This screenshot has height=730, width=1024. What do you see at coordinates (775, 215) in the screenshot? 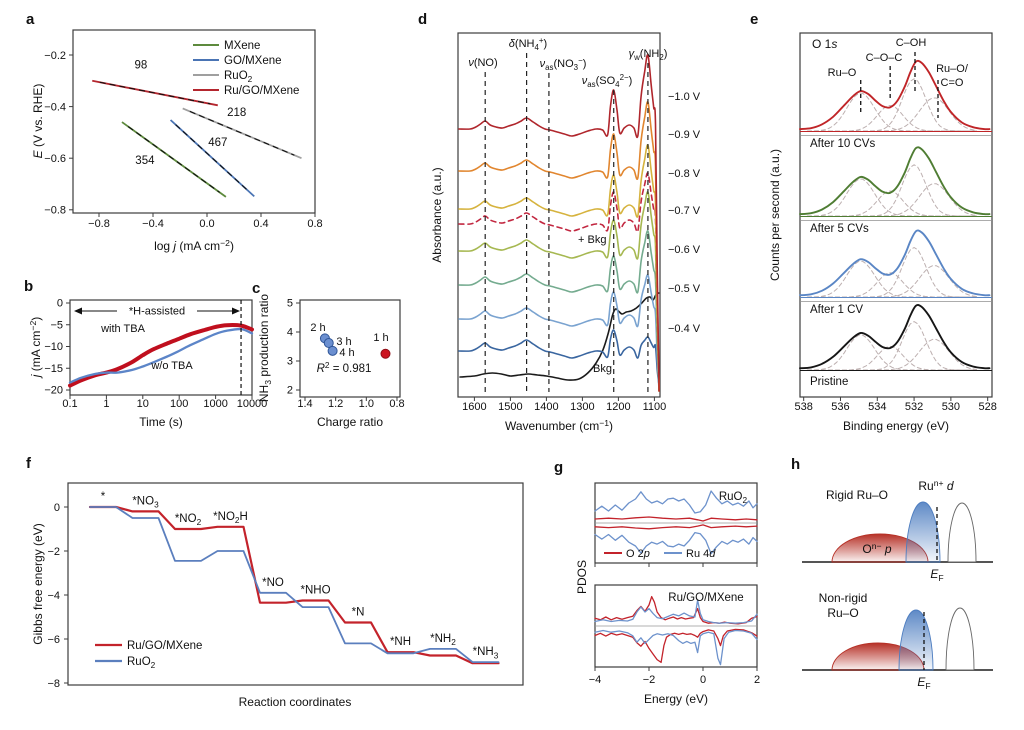
I see `y-axis-title: Counts per second (a.u.)` at bounding box center [775, 215].